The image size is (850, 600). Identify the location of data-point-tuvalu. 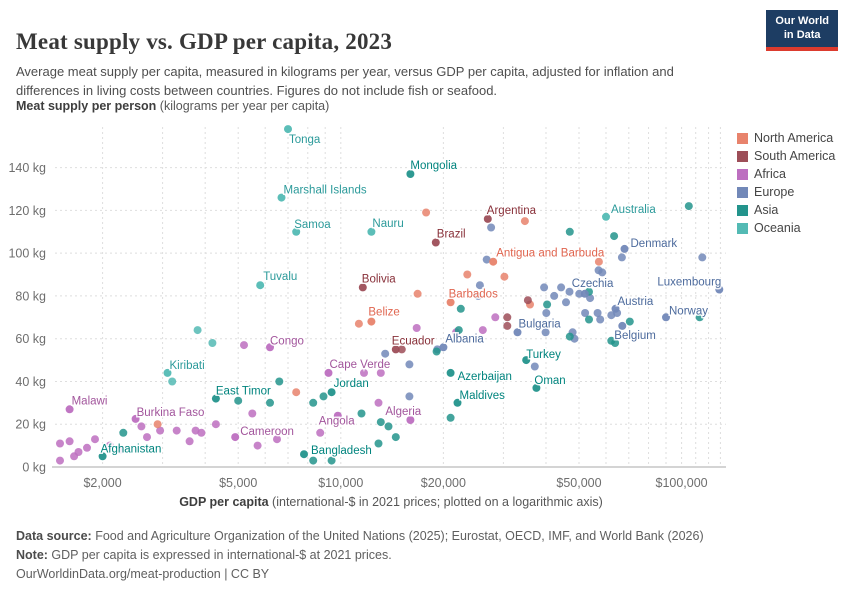
(260, 285).